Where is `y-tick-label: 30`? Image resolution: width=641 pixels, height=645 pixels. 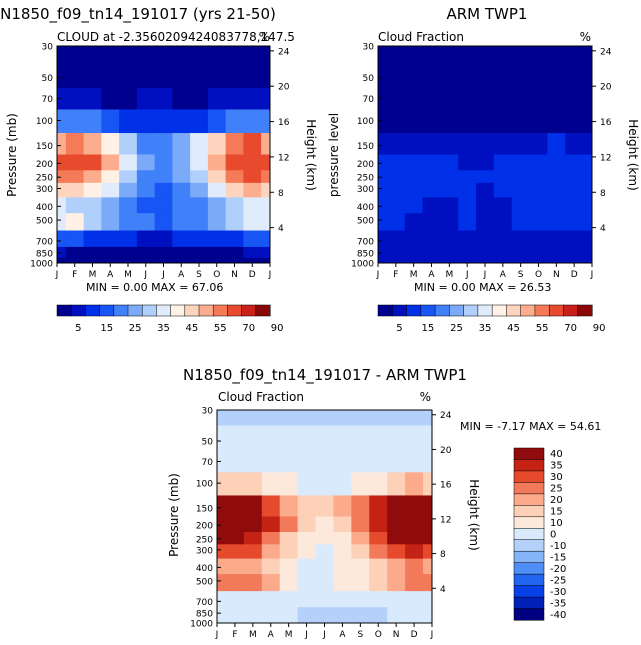 y-tick-label: 30 is located at coordinates (369, 48).